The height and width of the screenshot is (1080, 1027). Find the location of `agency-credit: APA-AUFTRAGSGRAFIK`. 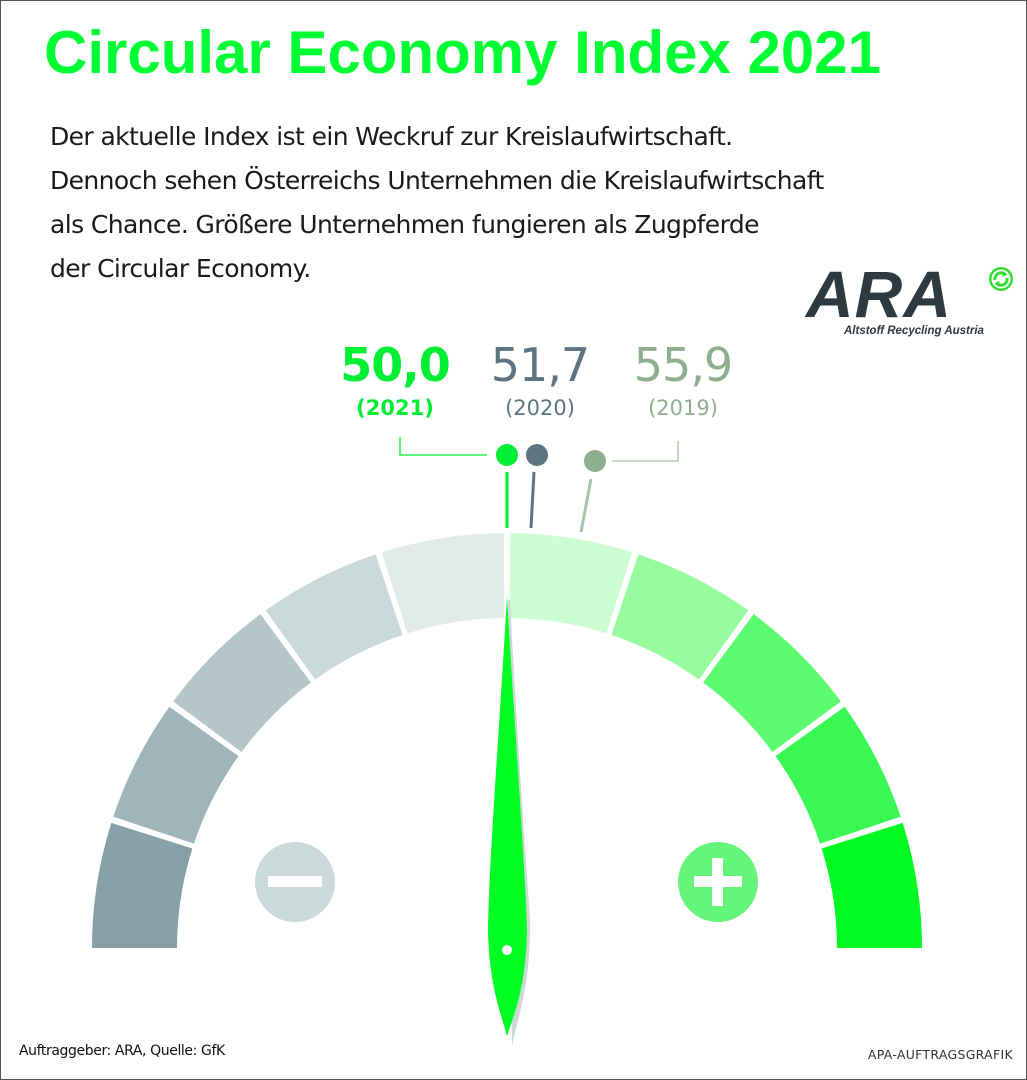

agency-credit: APA-AUFTRAGSGRAFIK is located at coordinates (940, 1054).